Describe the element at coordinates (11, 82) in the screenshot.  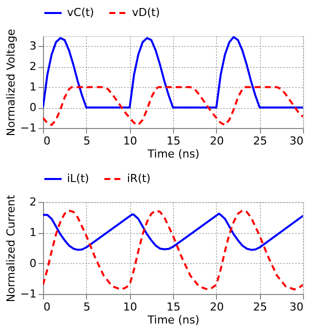
I see `y-axis-title: Normalized Voltage` at that location.